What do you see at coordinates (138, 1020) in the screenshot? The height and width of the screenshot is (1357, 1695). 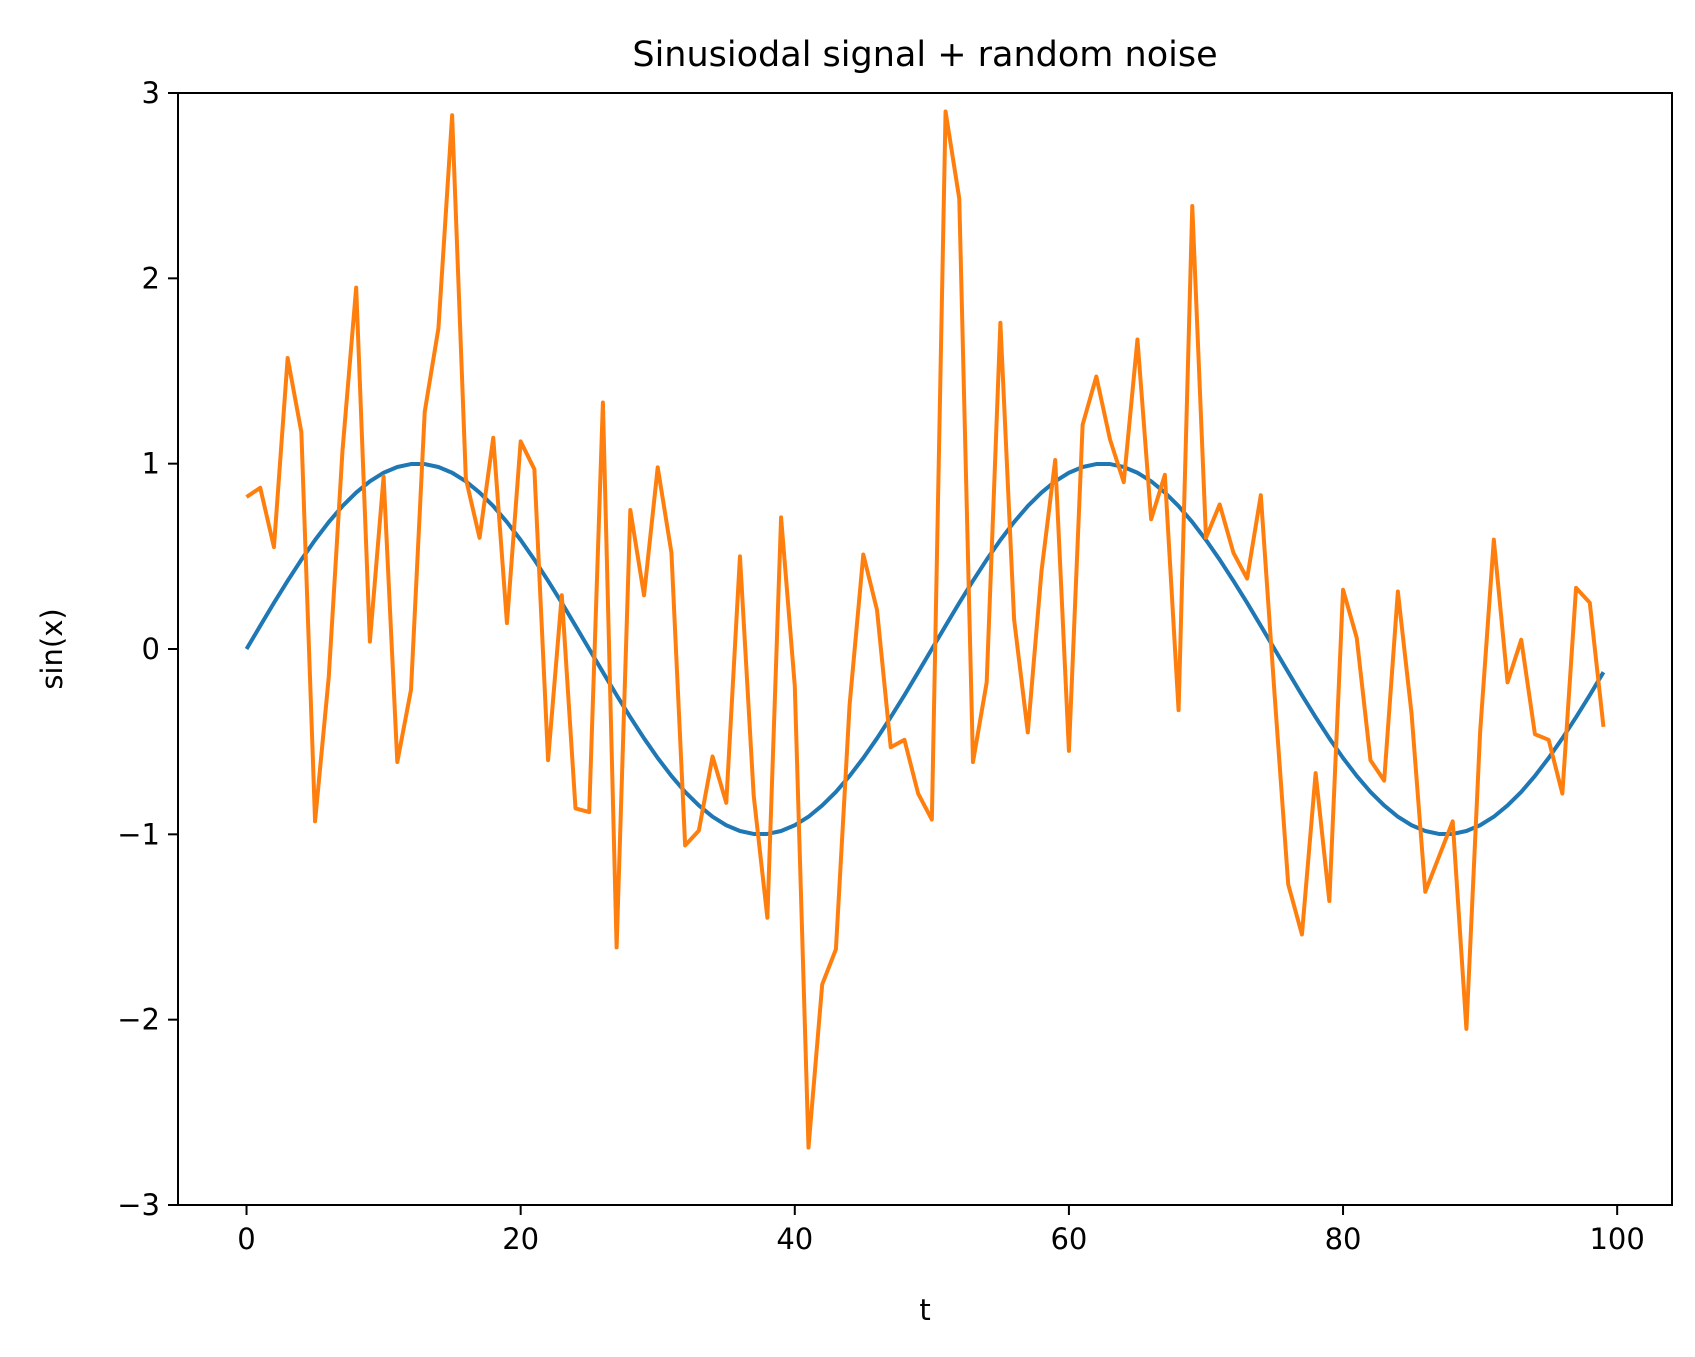 I see `y-tick-label: −2` at bounding box center [138, 1020].